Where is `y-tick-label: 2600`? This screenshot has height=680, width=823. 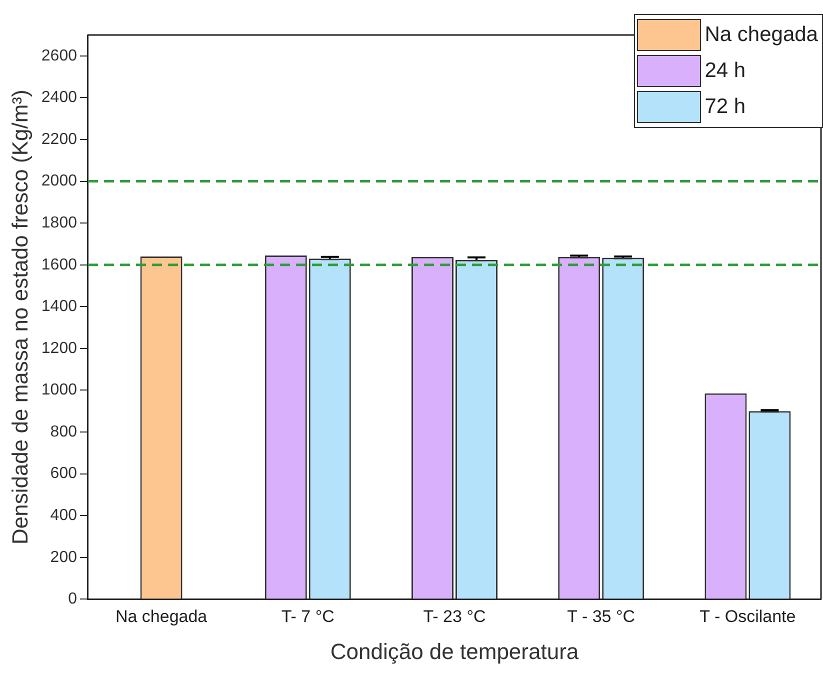
y-tick-label: 2600 is located at coordinates (59, 55).